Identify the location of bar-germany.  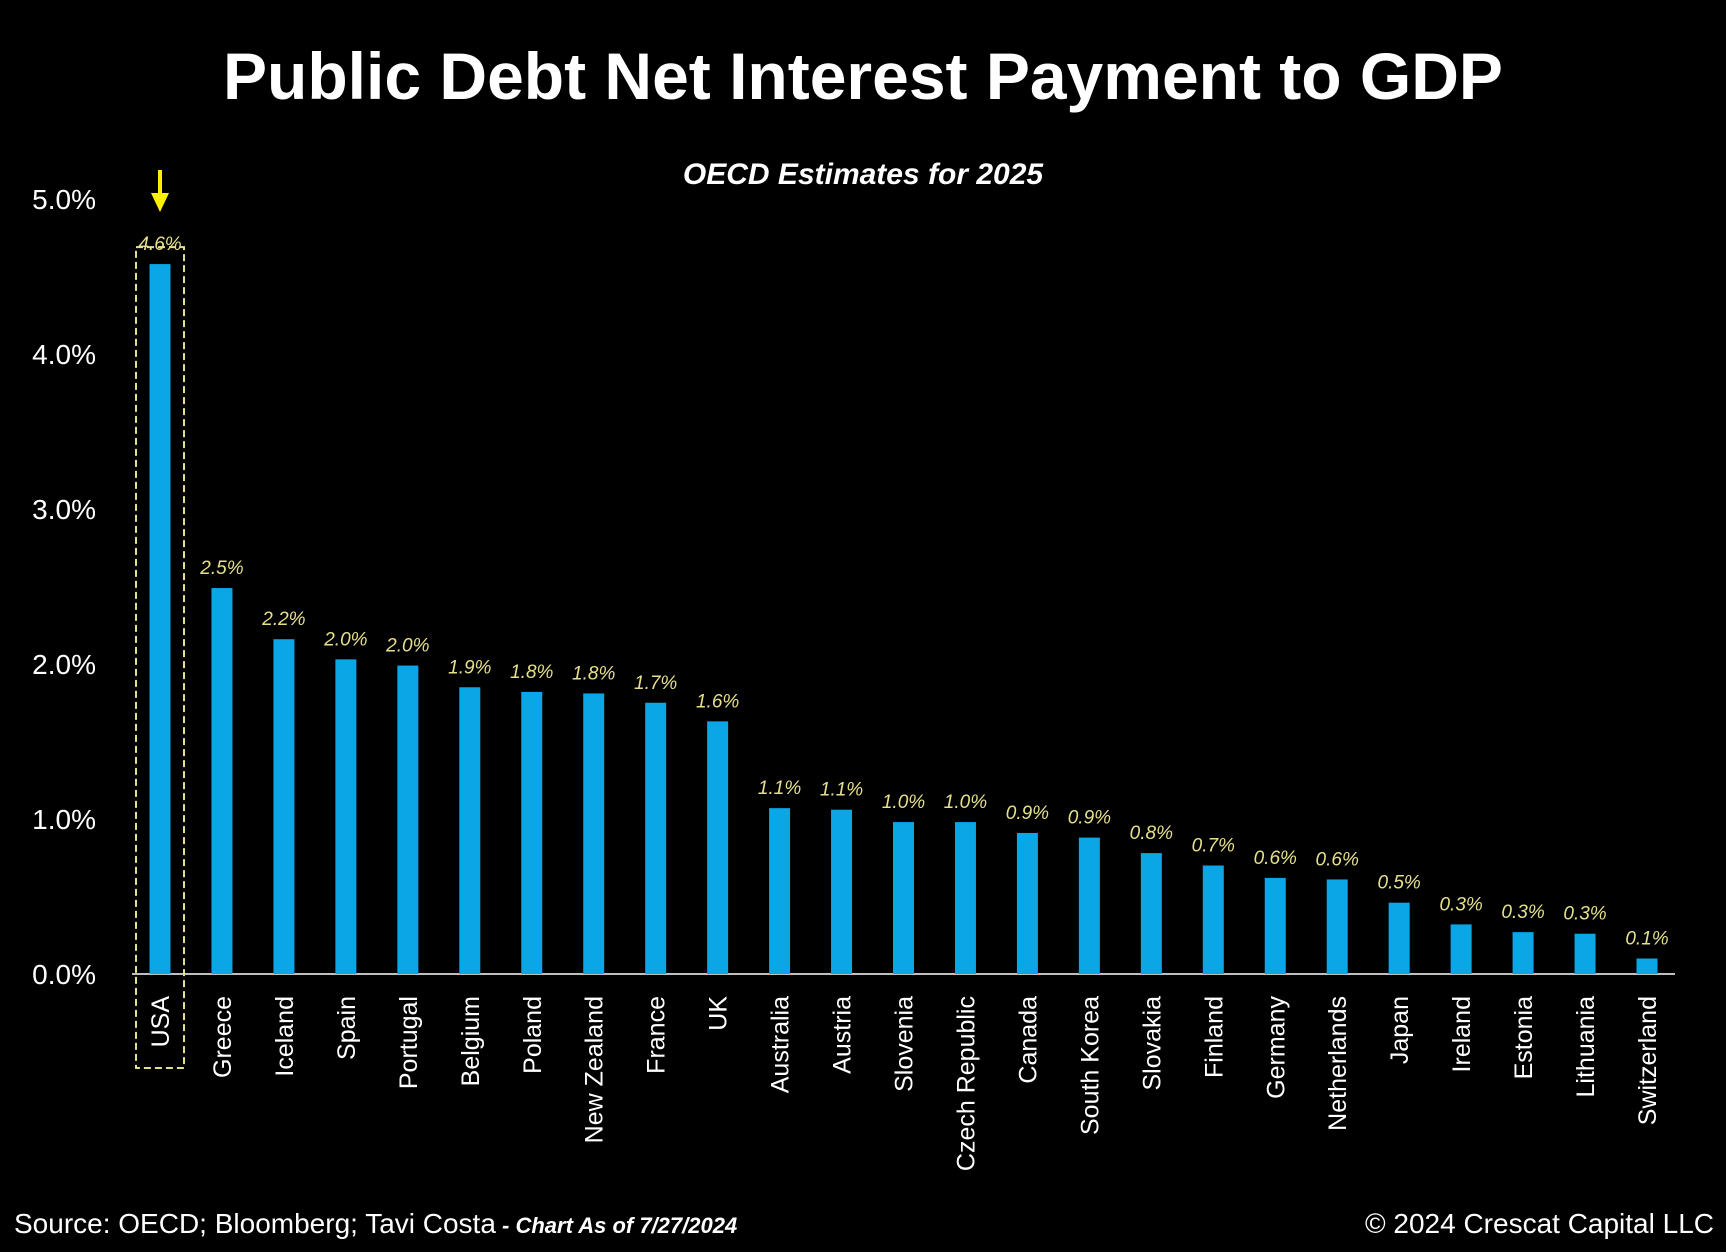
(1275, 925).